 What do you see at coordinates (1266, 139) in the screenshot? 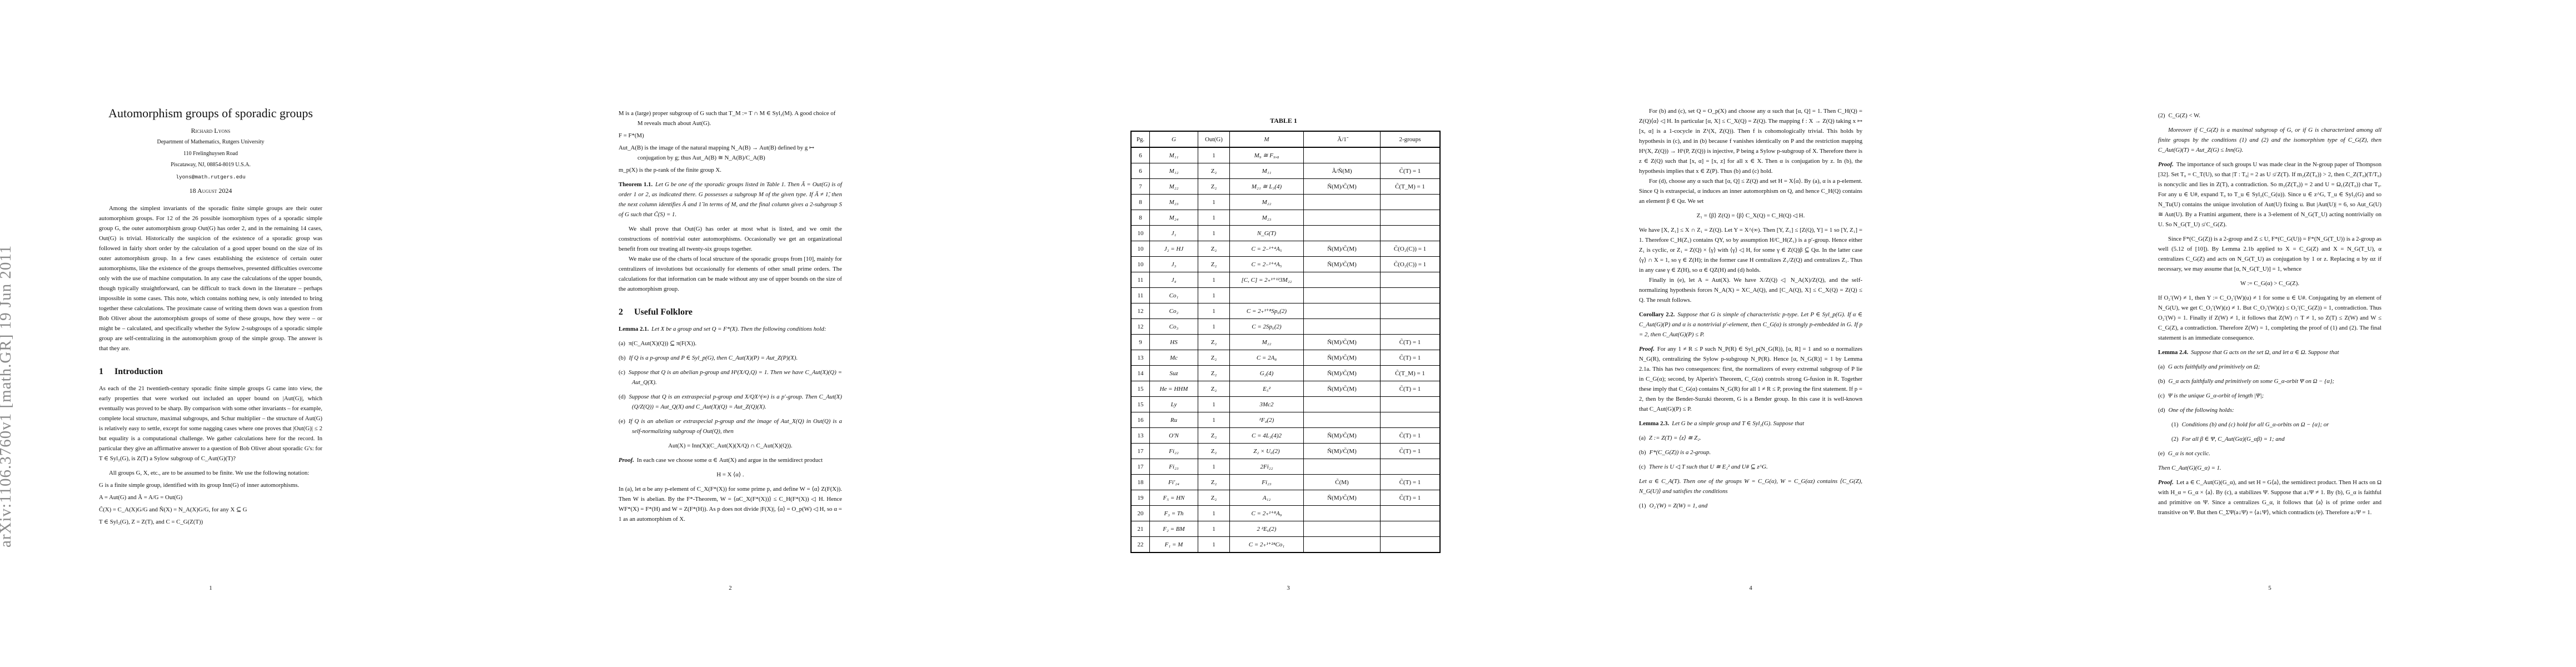
I see `table-header-cell: M` at bounding box center [1266, 139].